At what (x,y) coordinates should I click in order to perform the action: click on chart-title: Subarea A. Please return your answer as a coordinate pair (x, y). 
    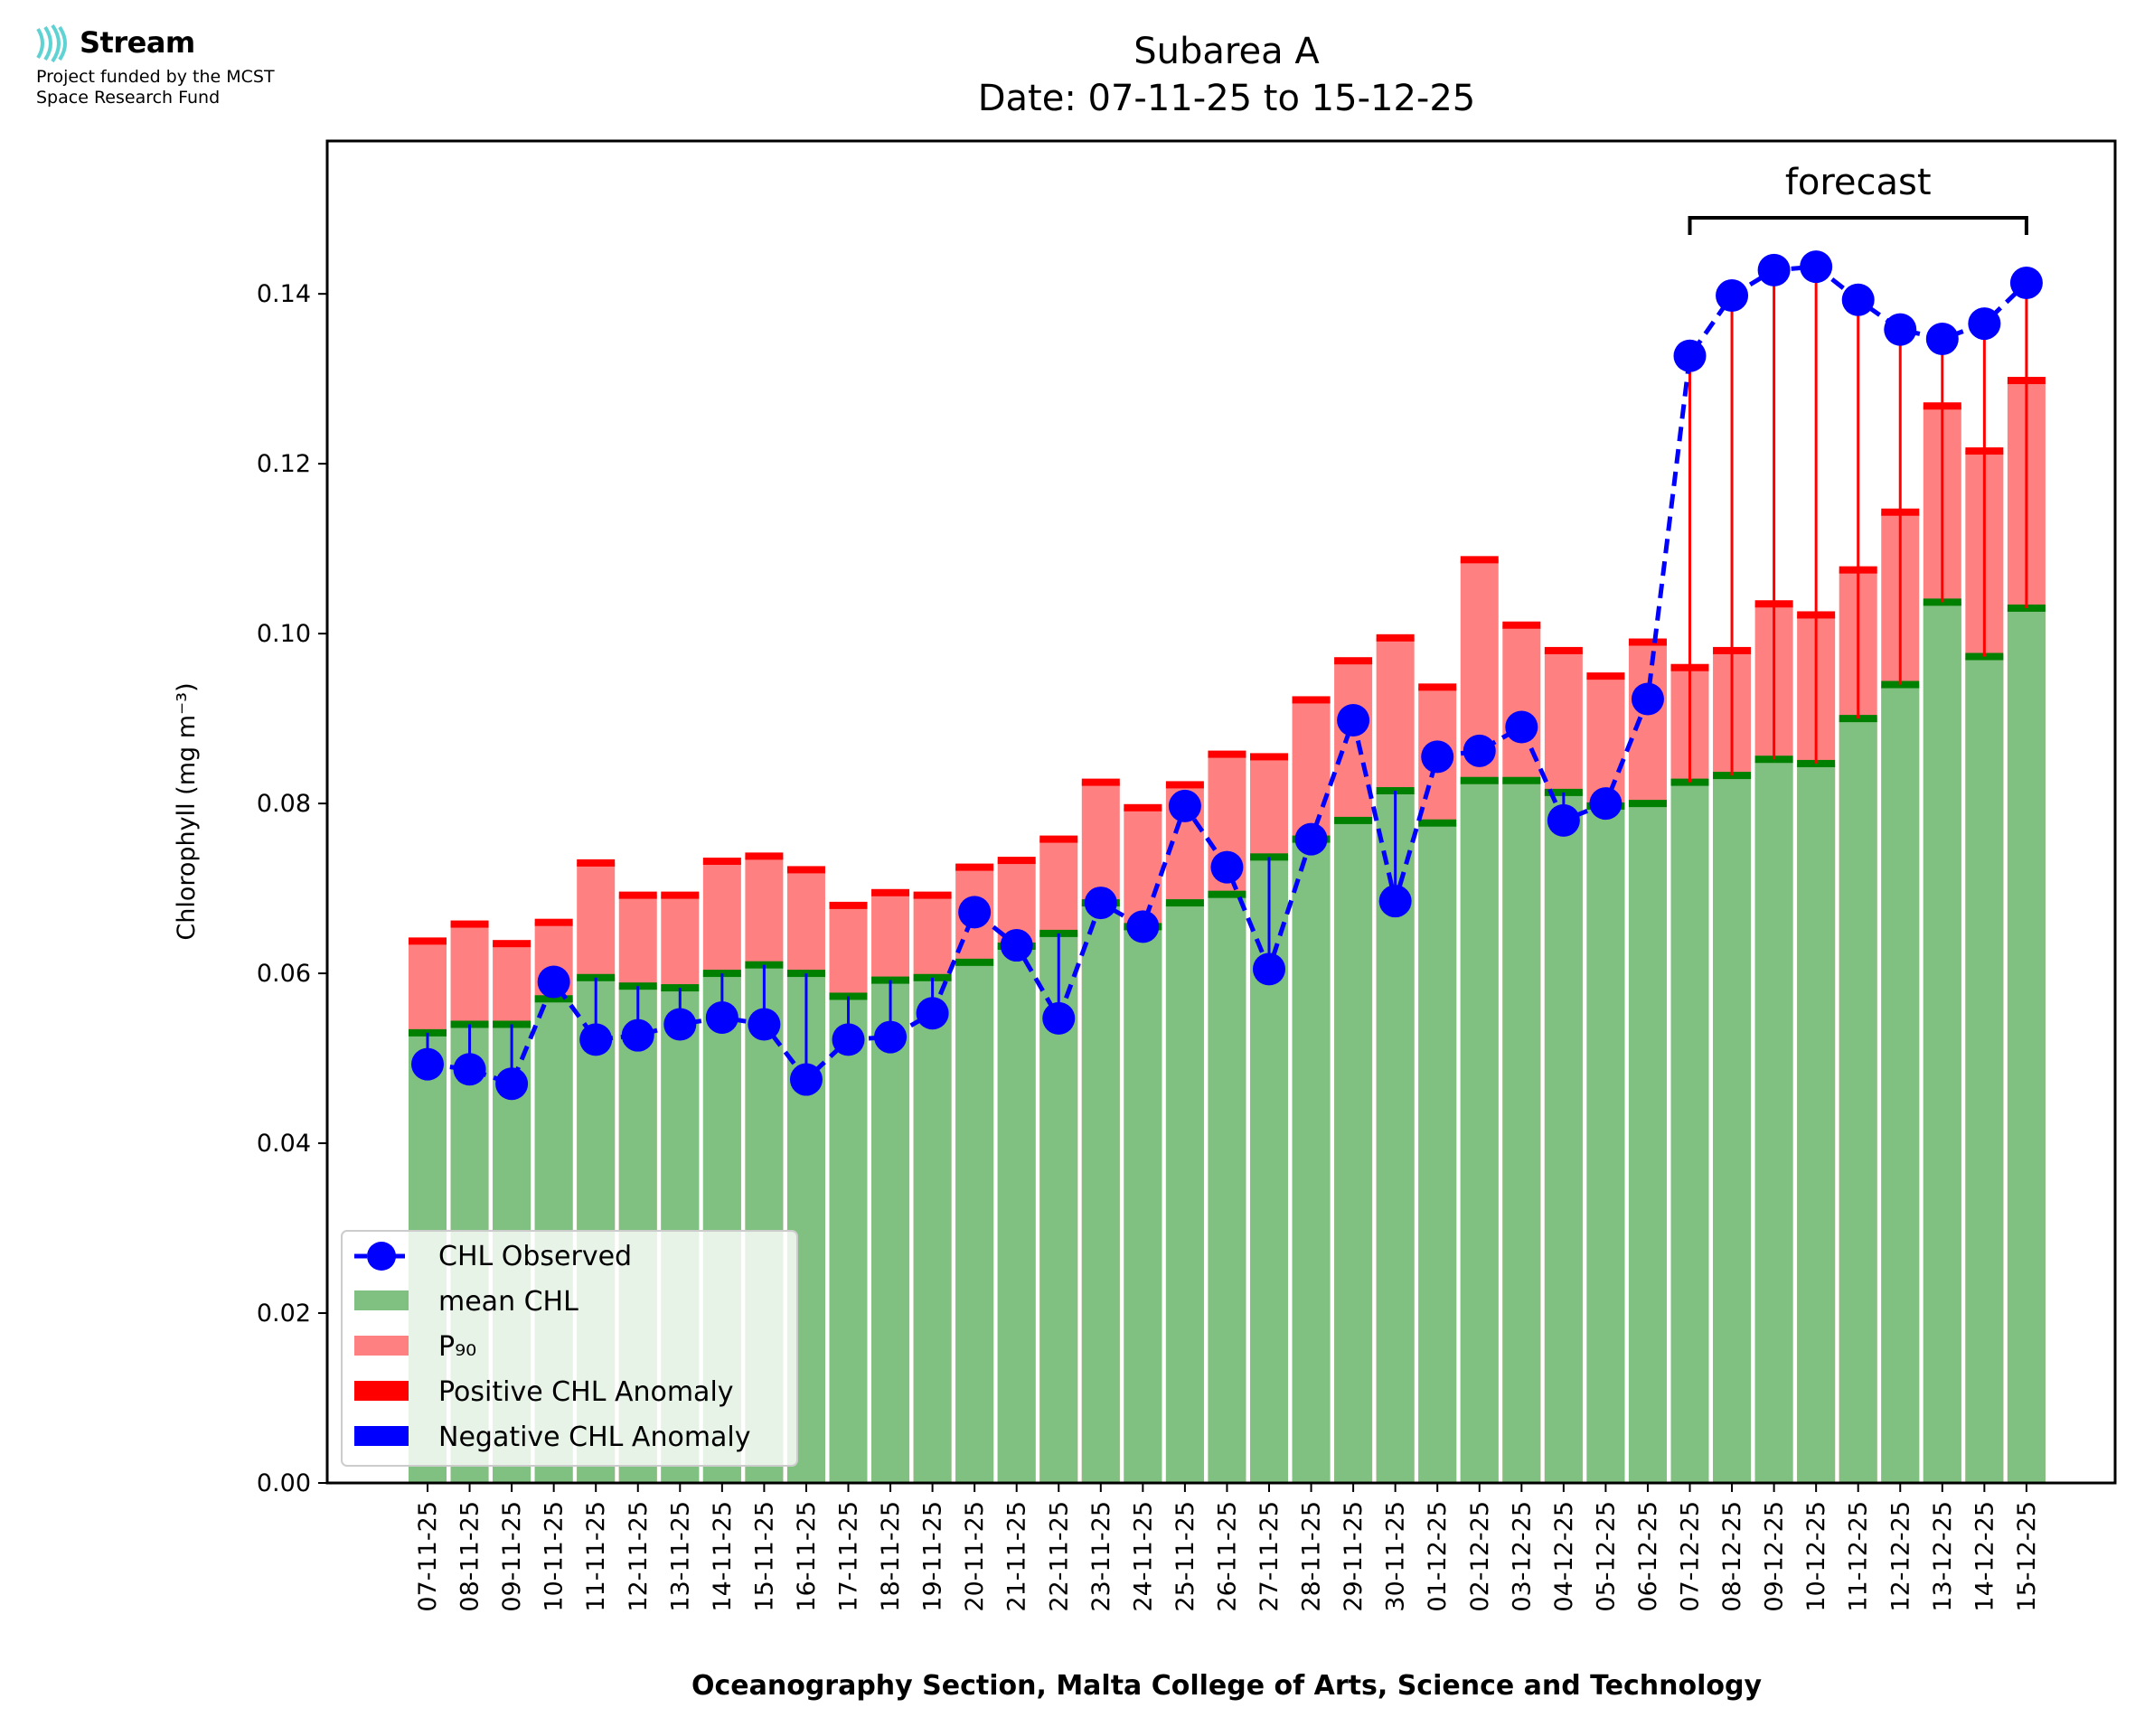
    Looking at the image, I should click on (1226, 52).